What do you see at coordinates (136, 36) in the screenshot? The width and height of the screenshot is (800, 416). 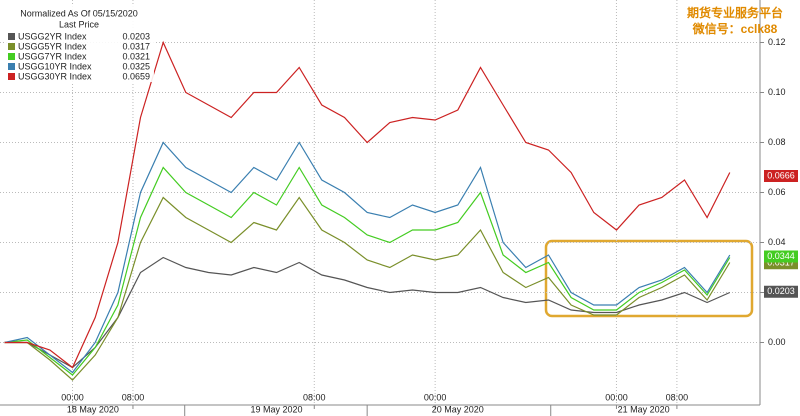 I see `legend-value: 0.0203` at bounding box center [136, 36].